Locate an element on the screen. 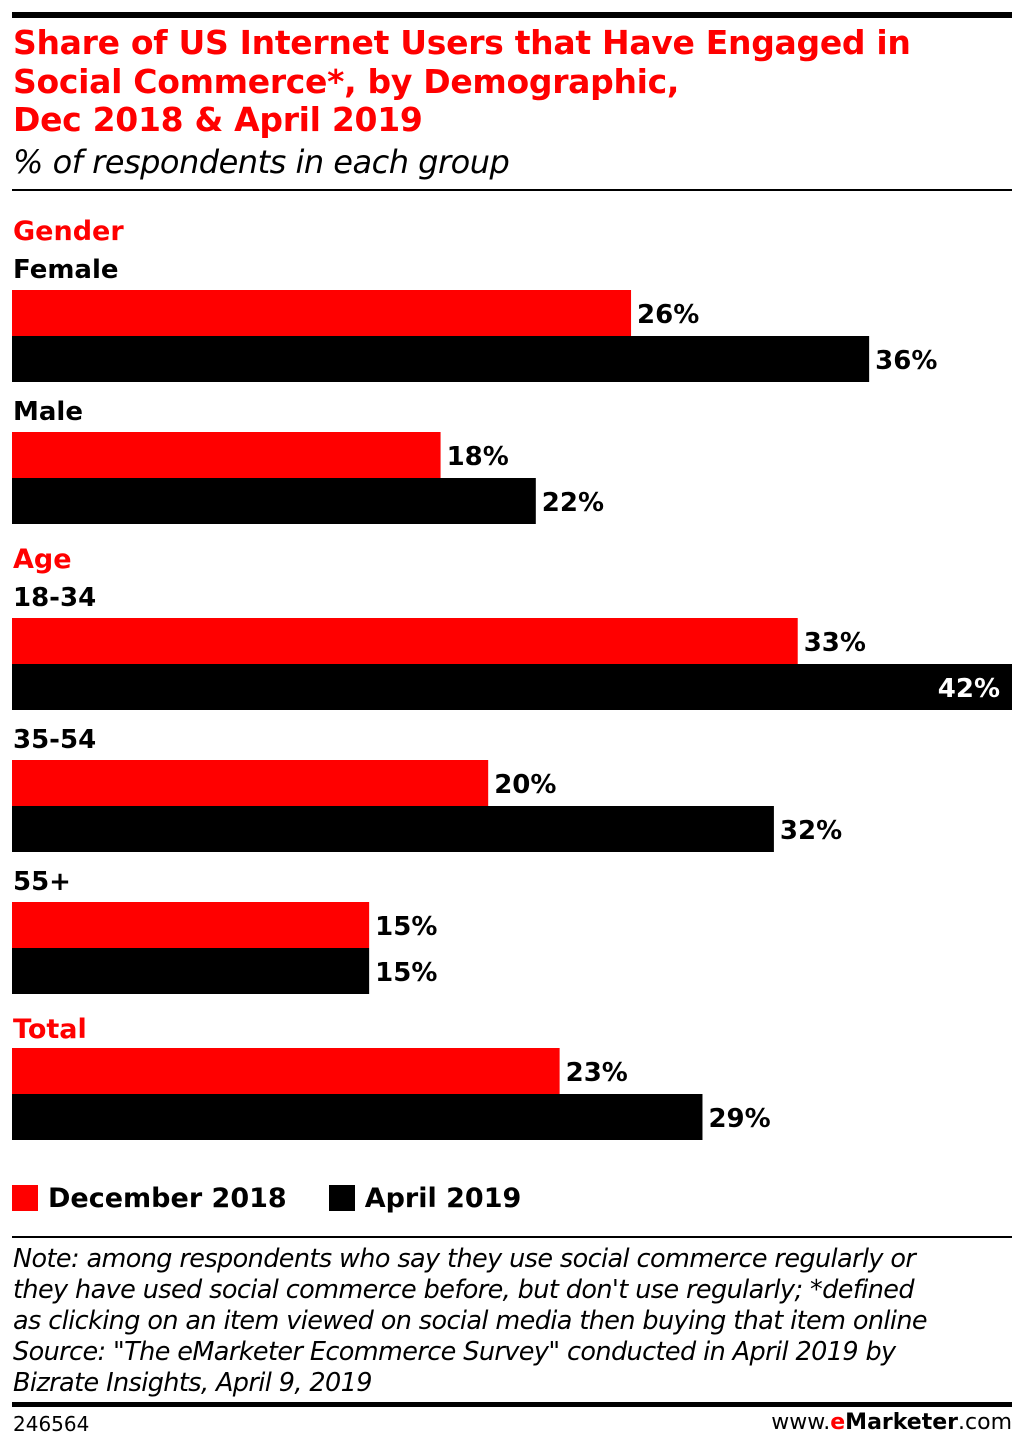  legend-swatch-april-2019 is located at coordinates (341, 1198).